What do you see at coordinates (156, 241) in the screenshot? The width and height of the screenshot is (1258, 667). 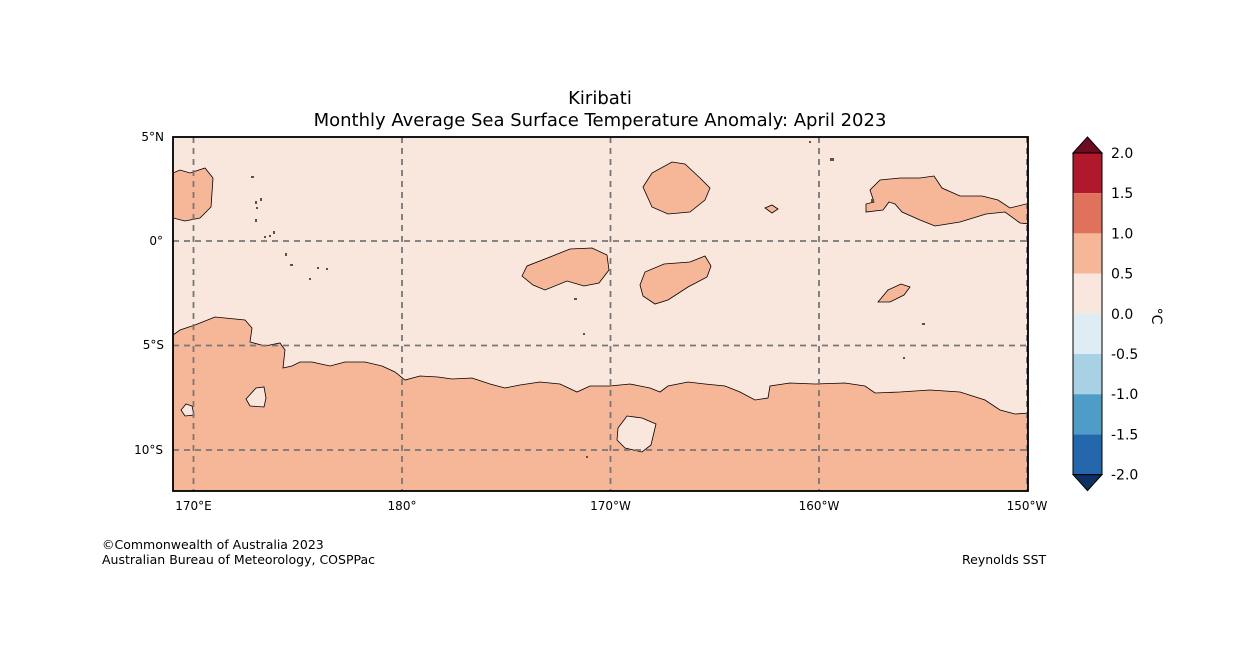 I see `lat-label: 0°` at bounding box center [156, 241].